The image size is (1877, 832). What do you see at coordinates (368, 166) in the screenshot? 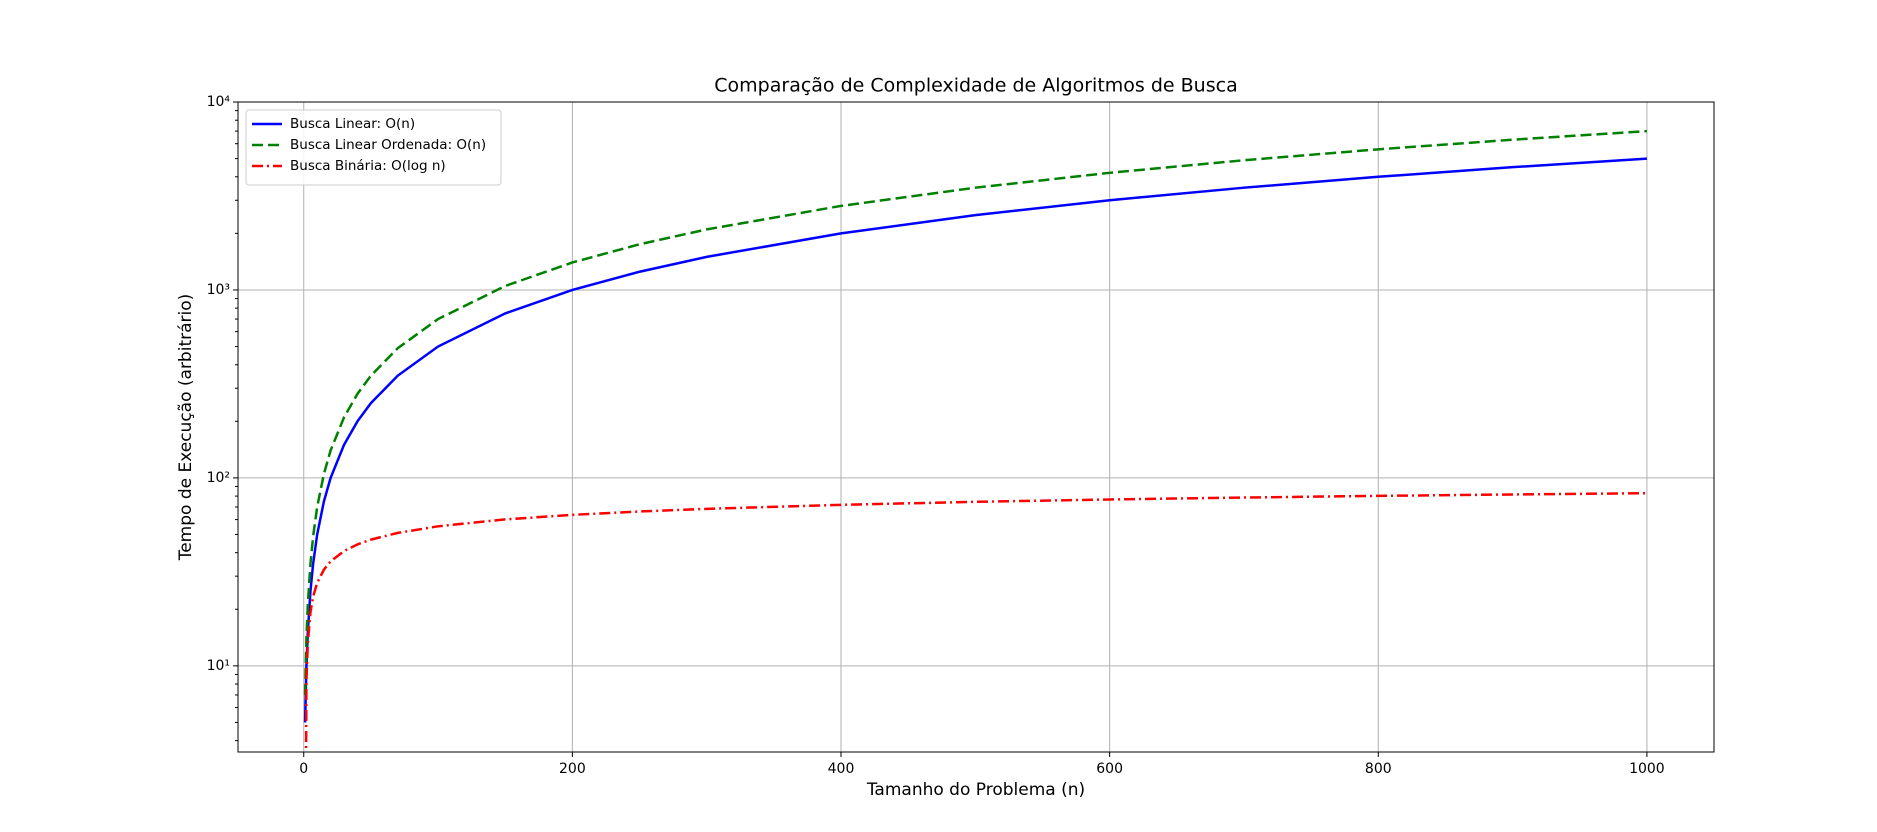
I see `legend-label: Busca Binária: O(log n)` at bounding box center [368, 166].